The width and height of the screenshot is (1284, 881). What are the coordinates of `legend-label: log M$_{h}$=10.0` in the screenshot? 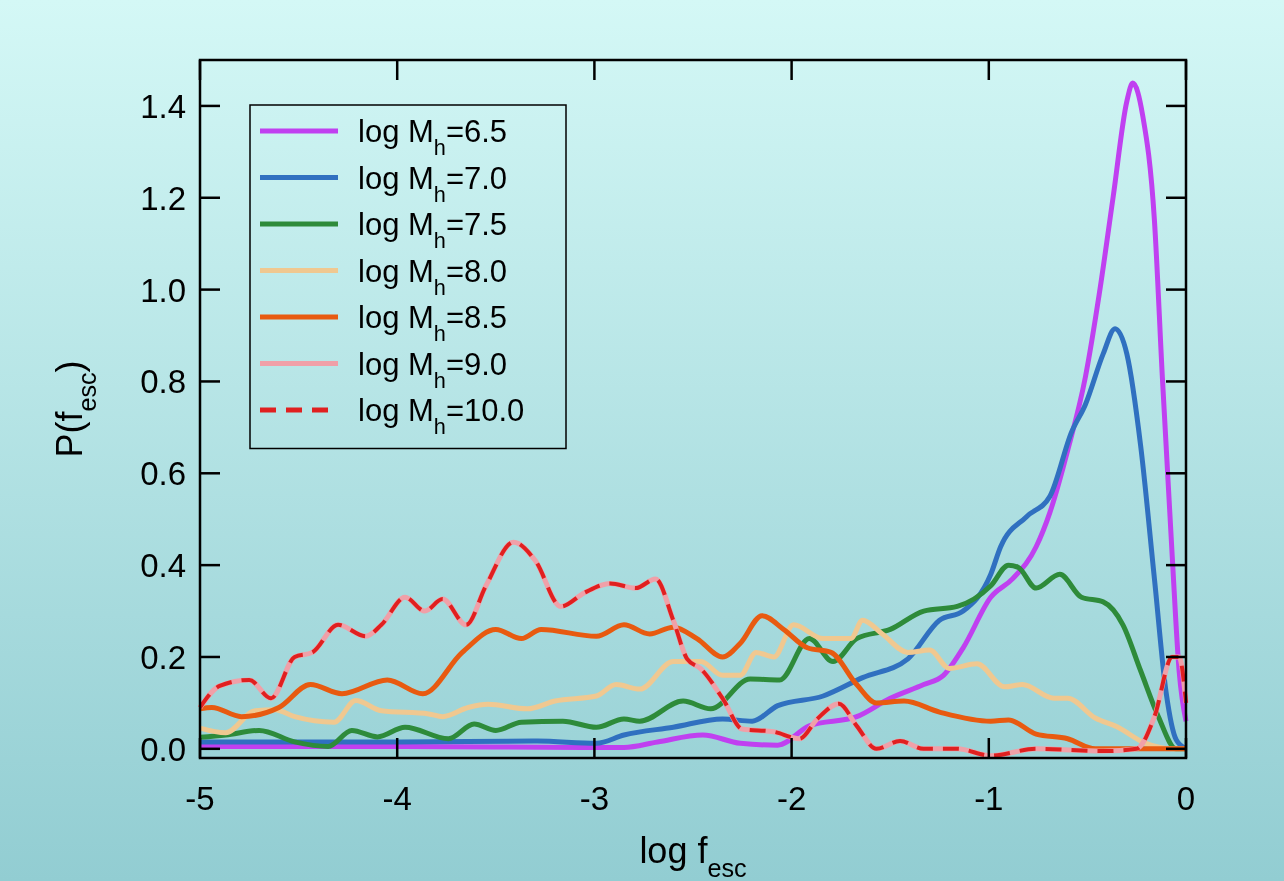 It's located at (441, 416).